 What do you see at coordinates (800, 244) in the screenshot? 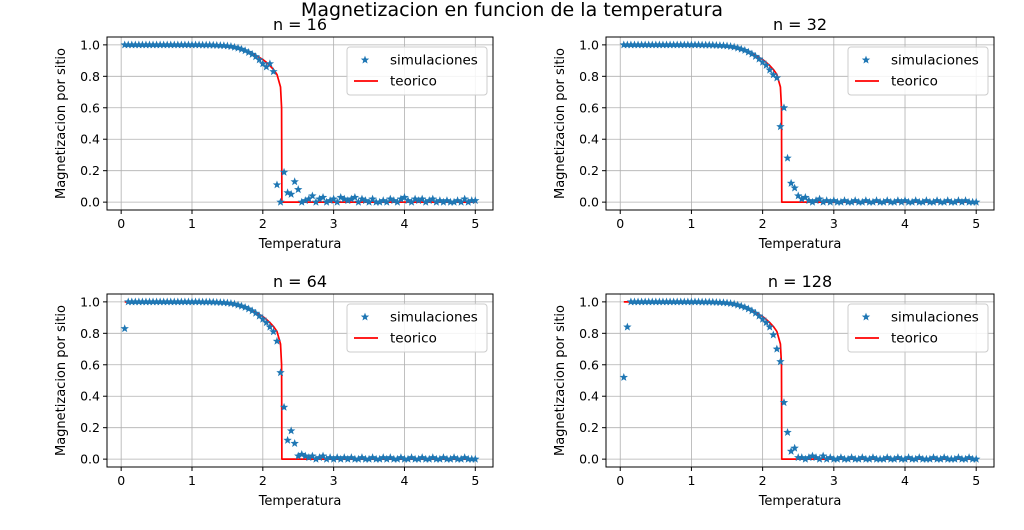
I see `x-axis-label: Temperatura` at bounding box center [800, 244].